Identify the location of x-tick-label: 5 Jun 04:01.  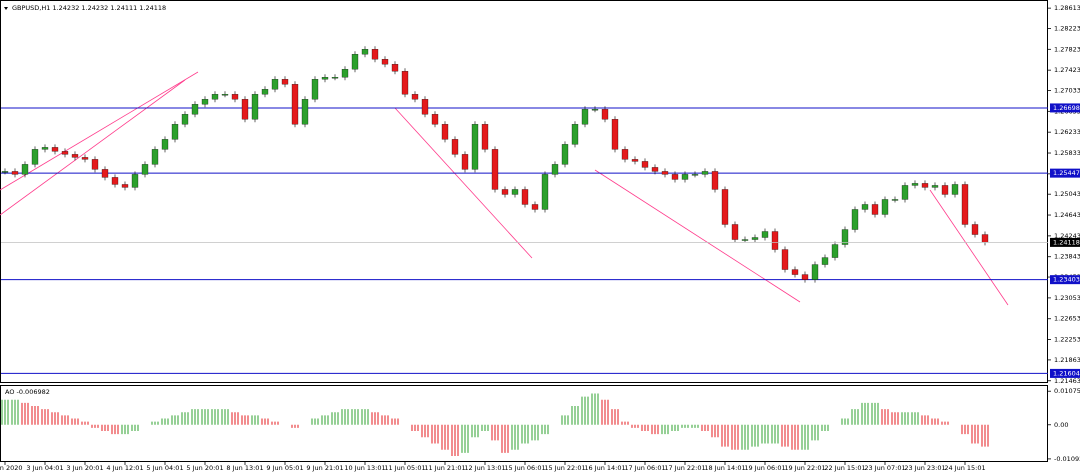
(164, 468).